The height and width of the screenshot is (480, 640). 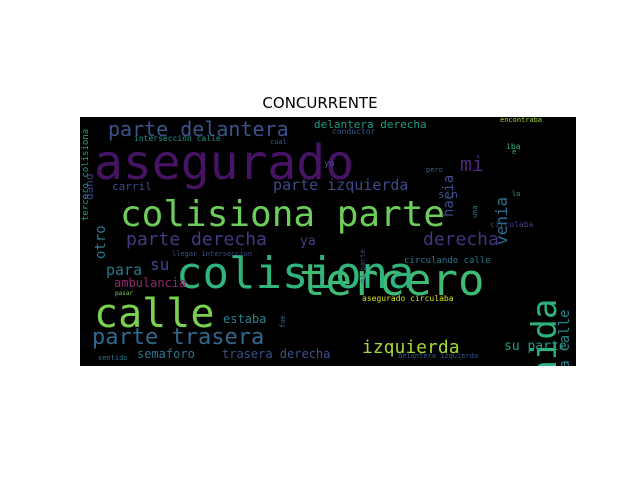 I want to click on word-cloud-term: colisiona parte, so click(x=283, y=214).